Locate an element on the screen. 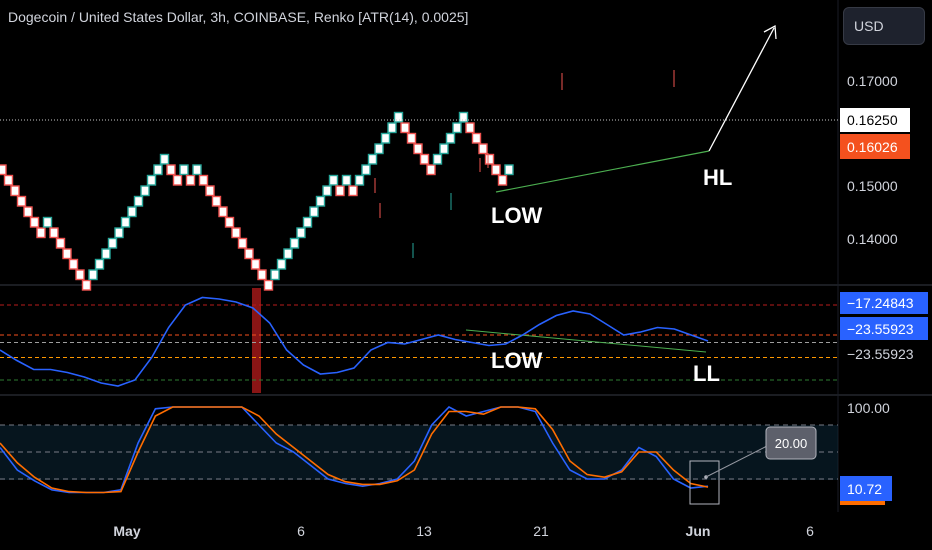  x-axis: May 6 13 21 Jun 6 is located at coordinates (463, 531).